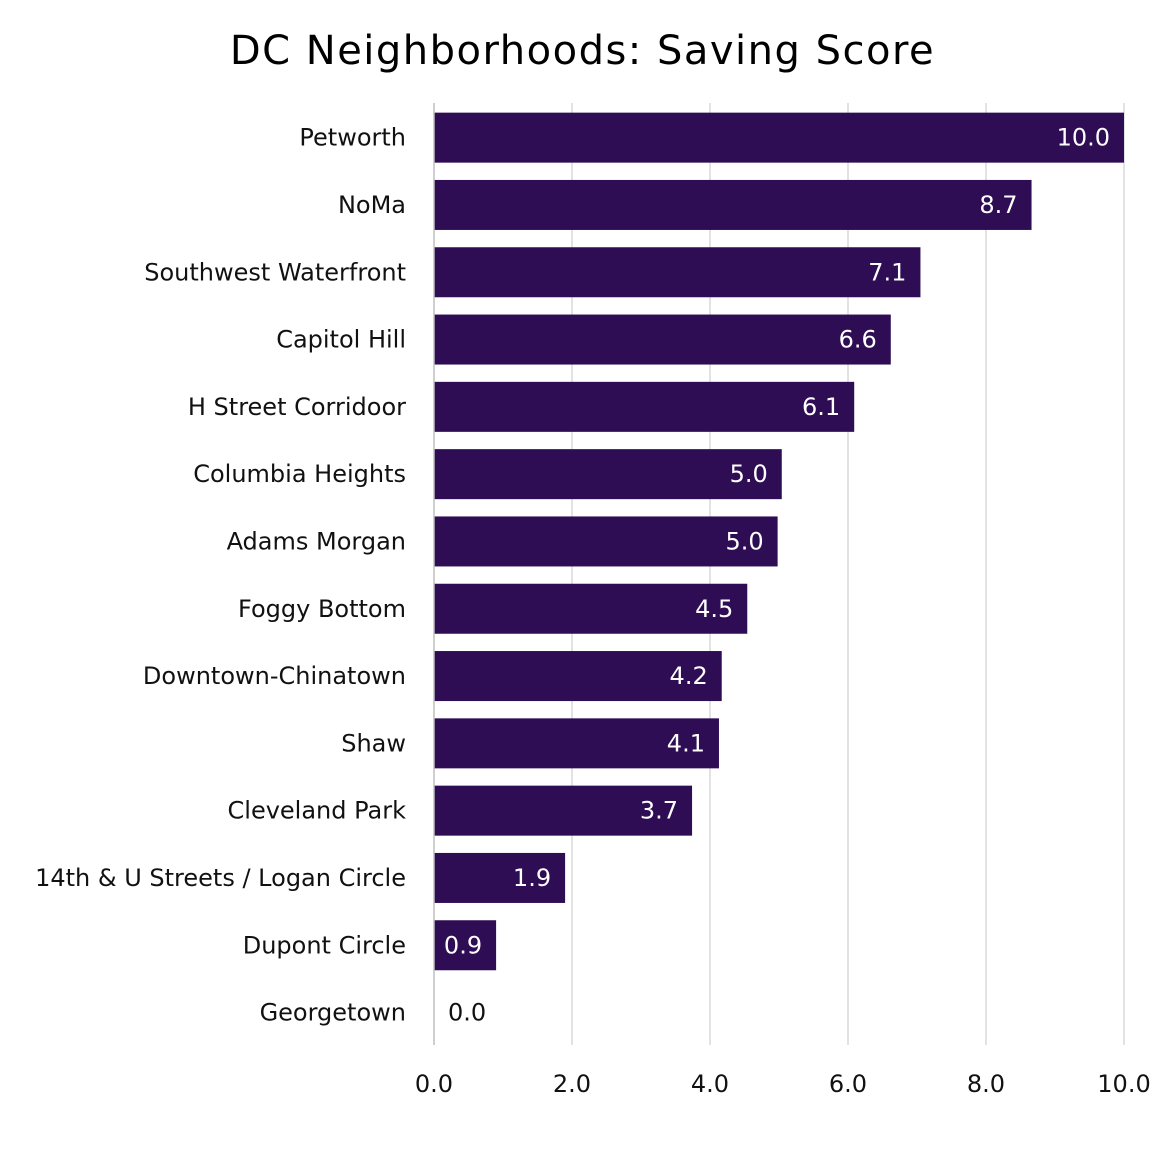 The width and height of the screenshot is (1165, 1166). What do you see at coordinates (275, 272) in the screenshot?
I see `category-label: Southwest Waterfront` at bounding box center [275, 272].